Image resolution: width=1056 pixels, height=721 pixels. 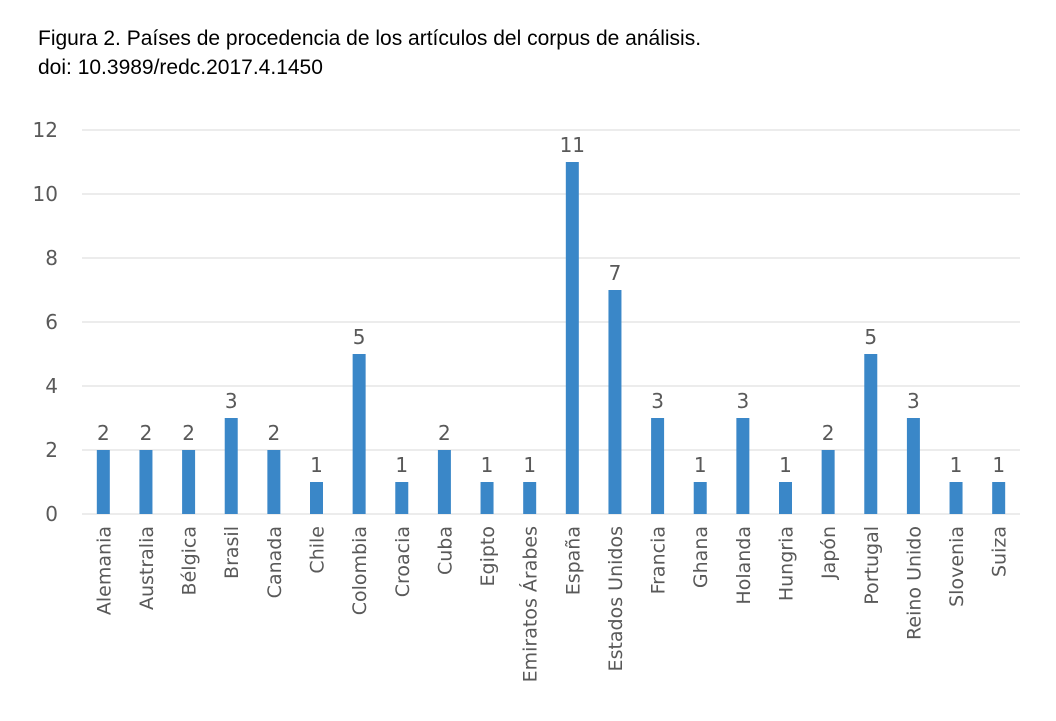 I want to click on x-tick-label: Brasil, so click(x=232, y=552).